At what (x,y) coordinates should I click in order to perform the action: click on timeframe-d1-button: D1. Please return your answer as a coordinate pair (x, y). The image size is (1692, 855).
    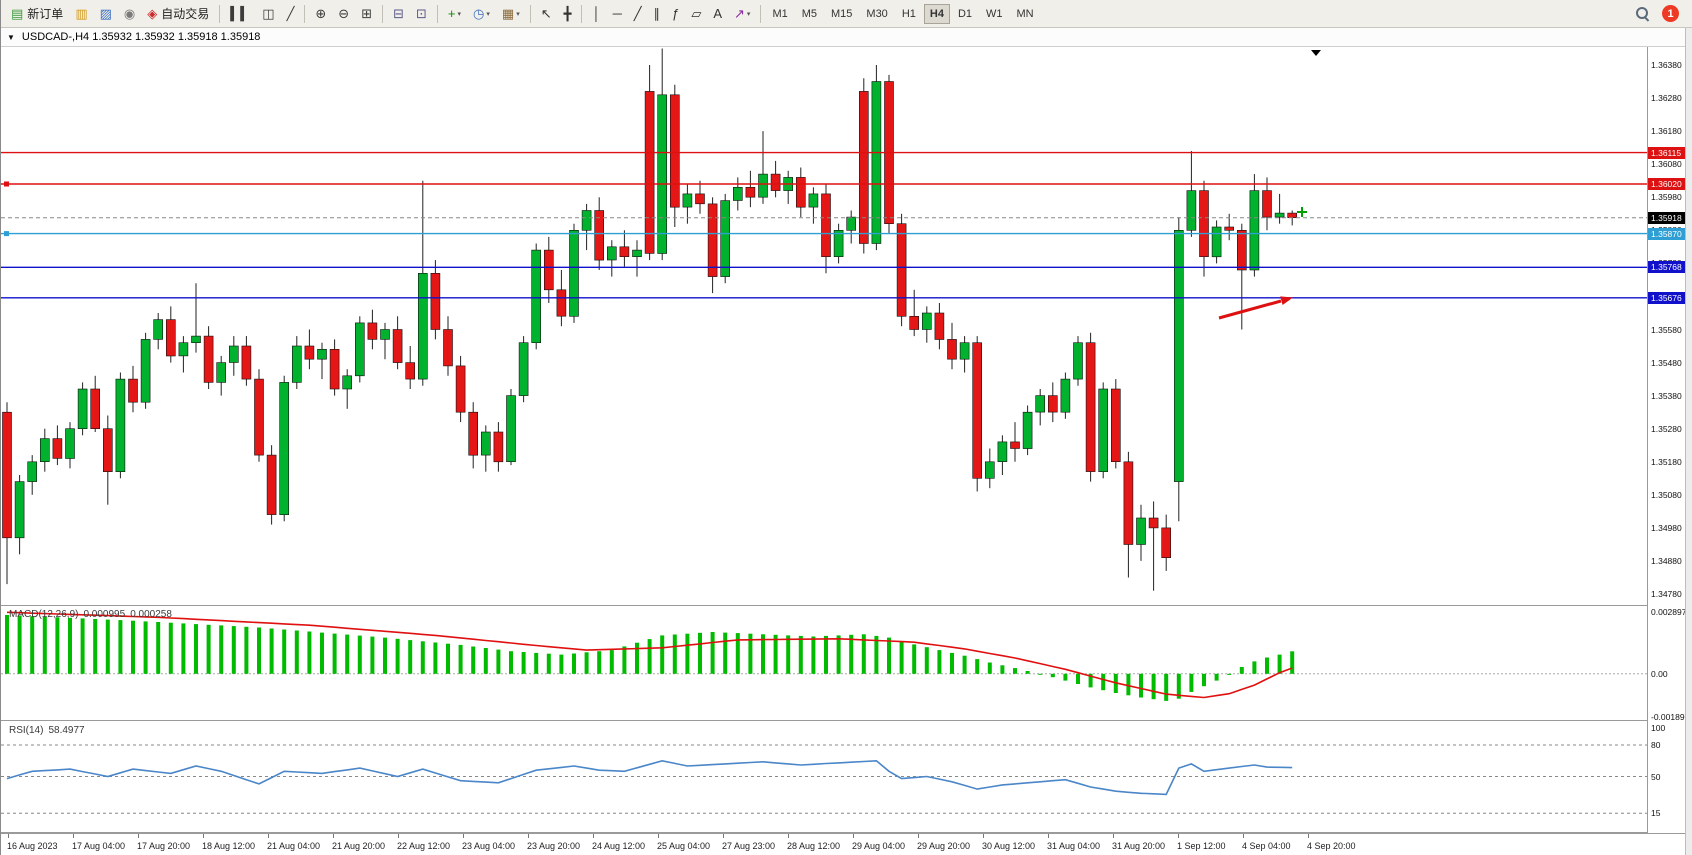
    Looking at the image, I should click on (964, 13).